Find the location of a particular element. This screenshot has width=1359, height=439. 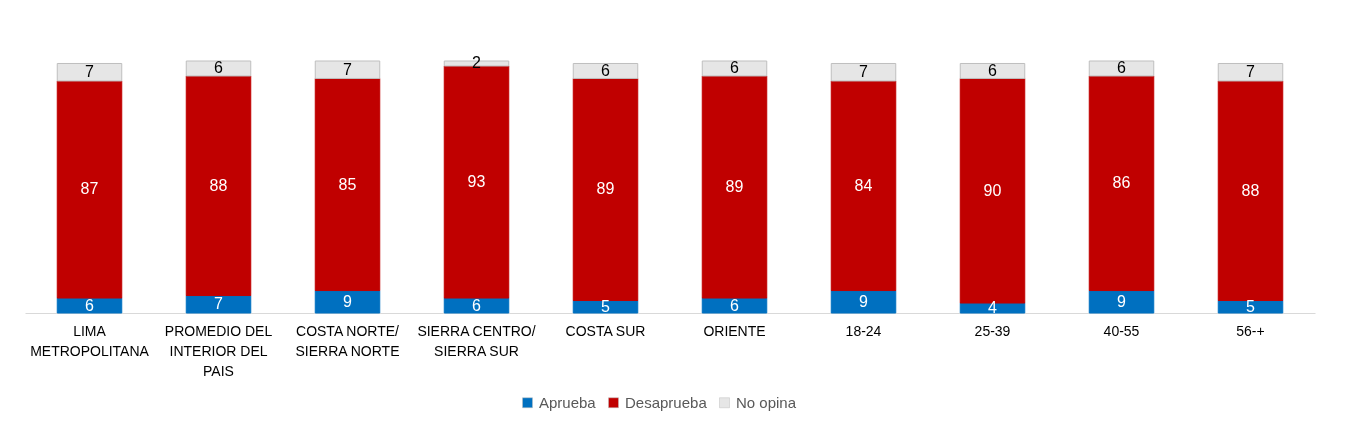

x-tick-label: COSTA SUR is located at coordinates (605, 331).